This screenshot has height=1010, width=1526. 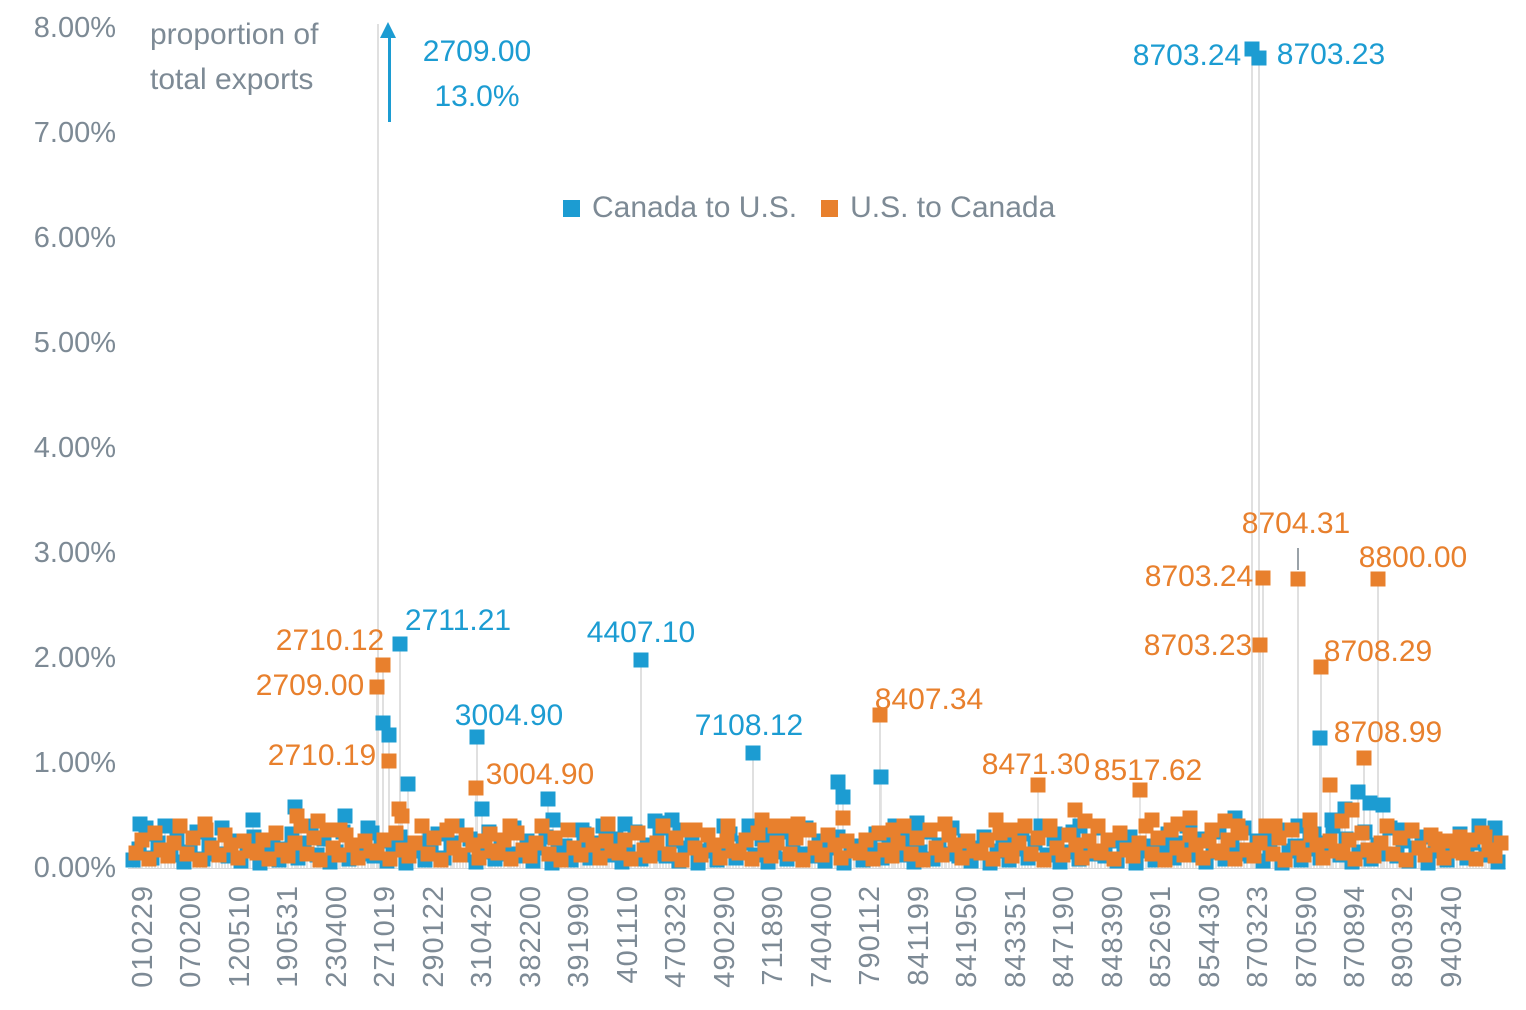 I want to click on data-label: 2710.19, so click(x=322, y=755).